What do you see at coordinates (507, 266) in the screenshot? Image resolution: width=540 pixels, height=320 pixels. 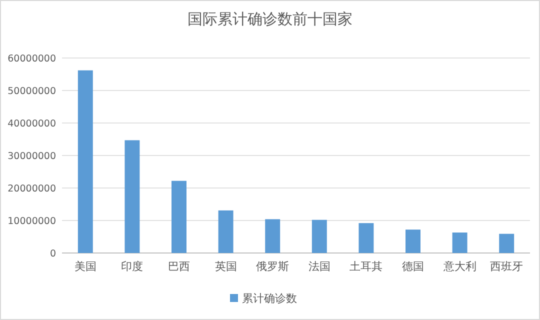 I see `x-tick-label: 西班牙` at bounding box center [507, 266].